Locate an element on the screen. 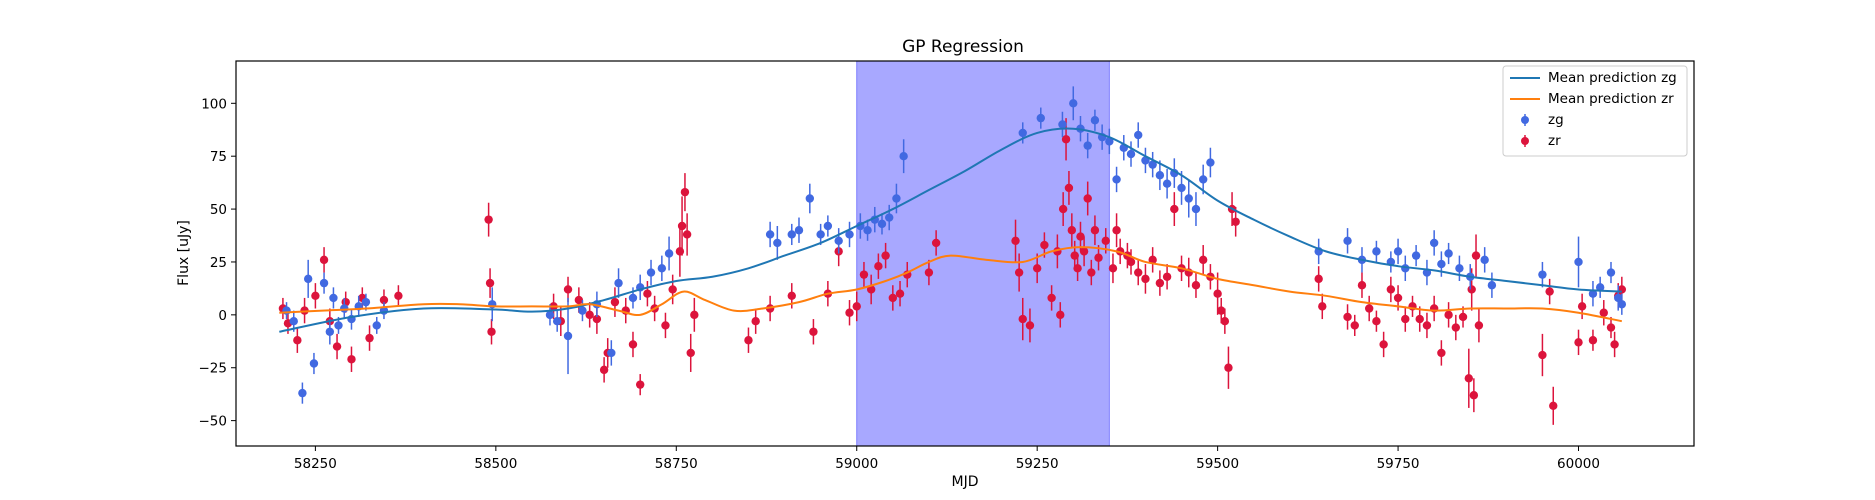 The width and height of the screenshot is (1875, 500). legend-swatch-zg-marker is located at coordinates (1525, 120).